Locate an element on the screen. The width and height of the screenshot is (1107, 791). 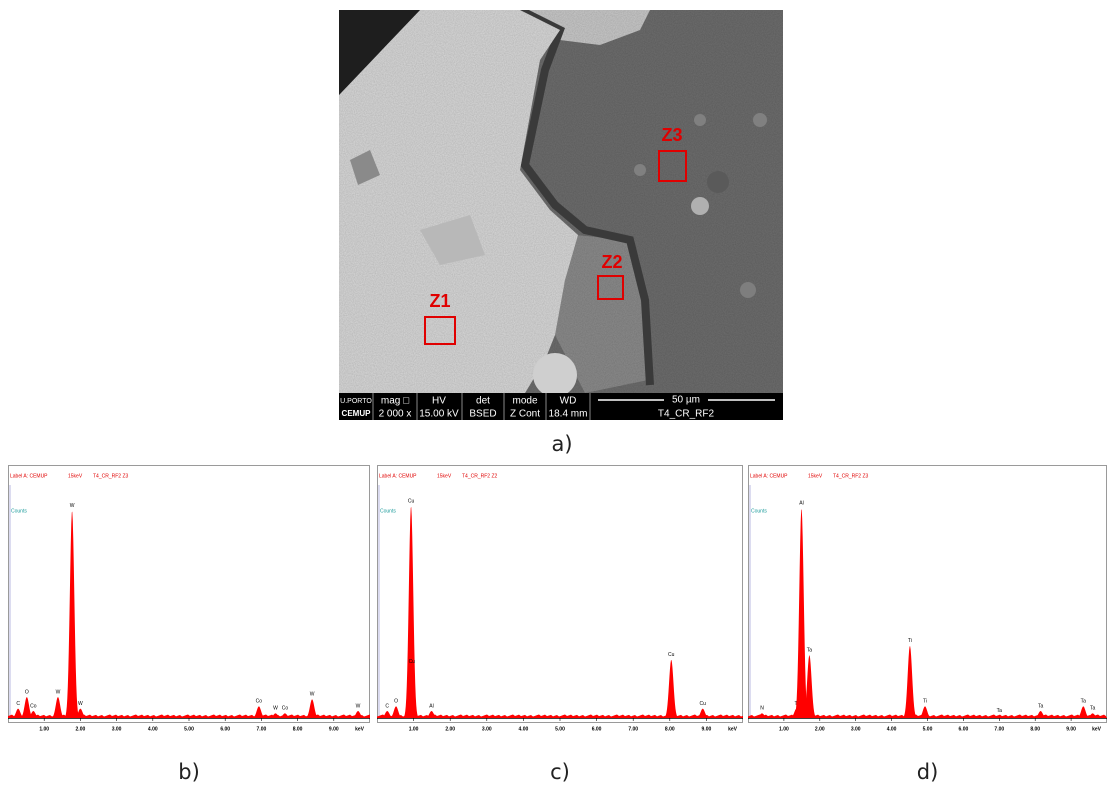
peak-label: N is located at coordinates (762, 709).